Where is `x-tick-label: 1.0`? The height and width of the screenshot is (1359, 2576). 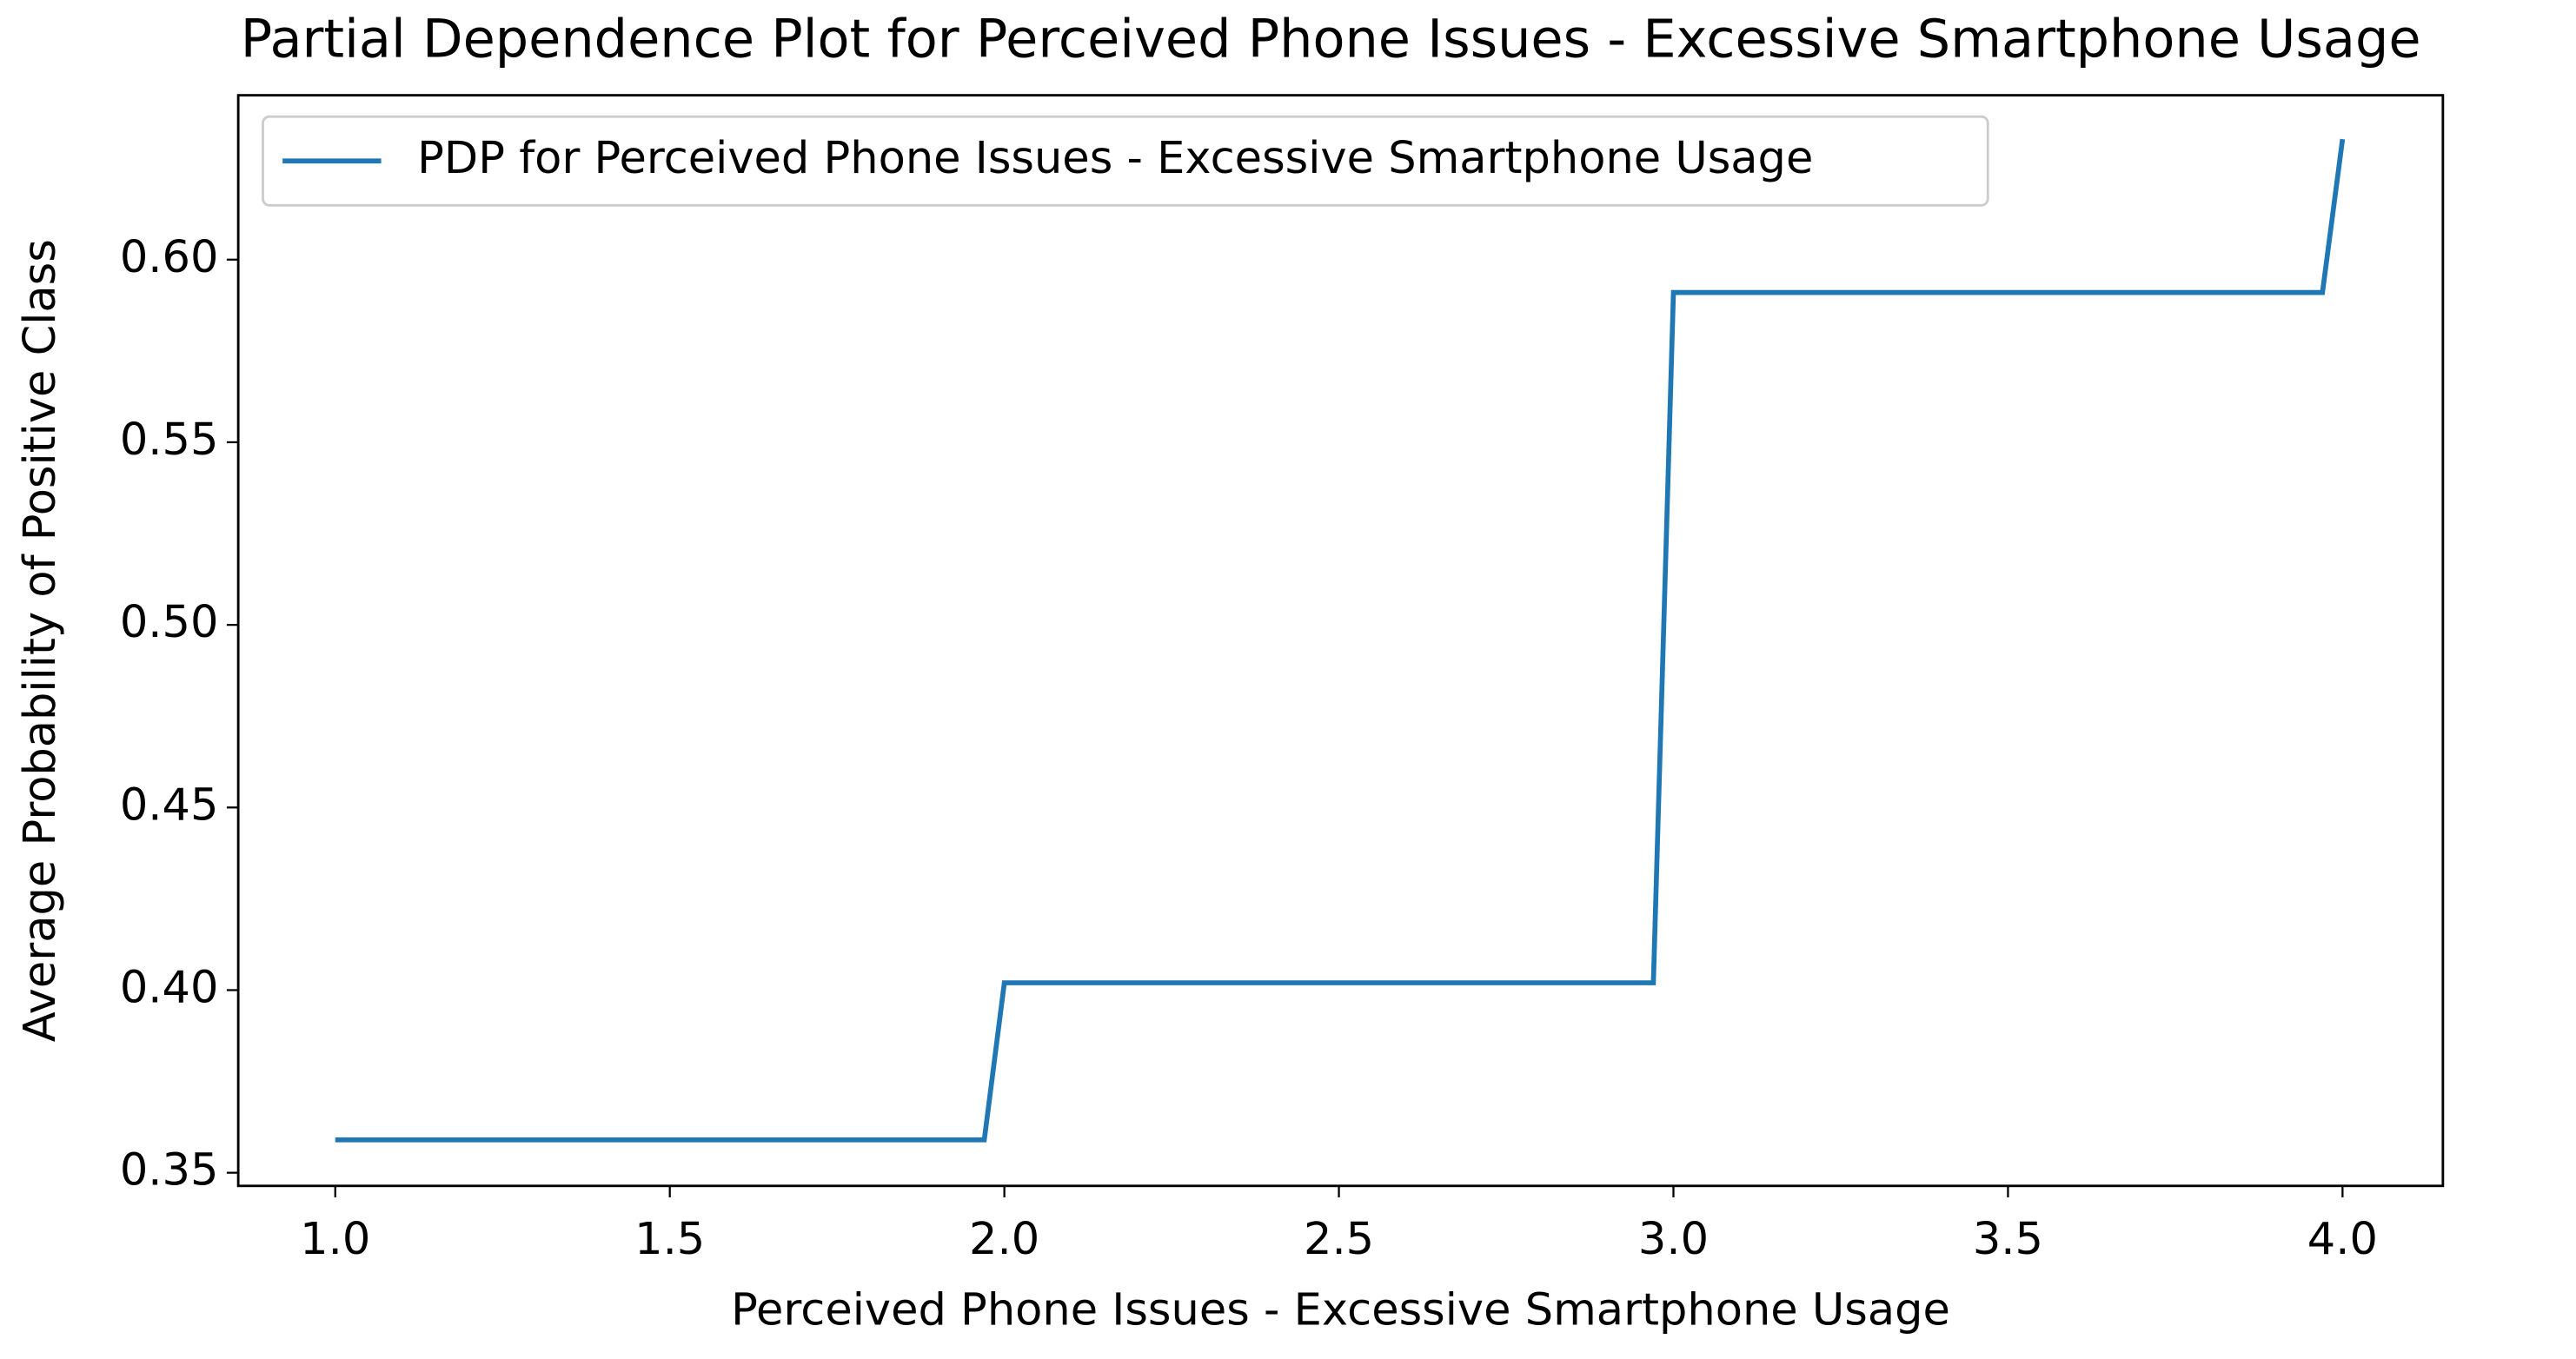
x-tick-label: 1.0 is located at coordinates (335, 1239).